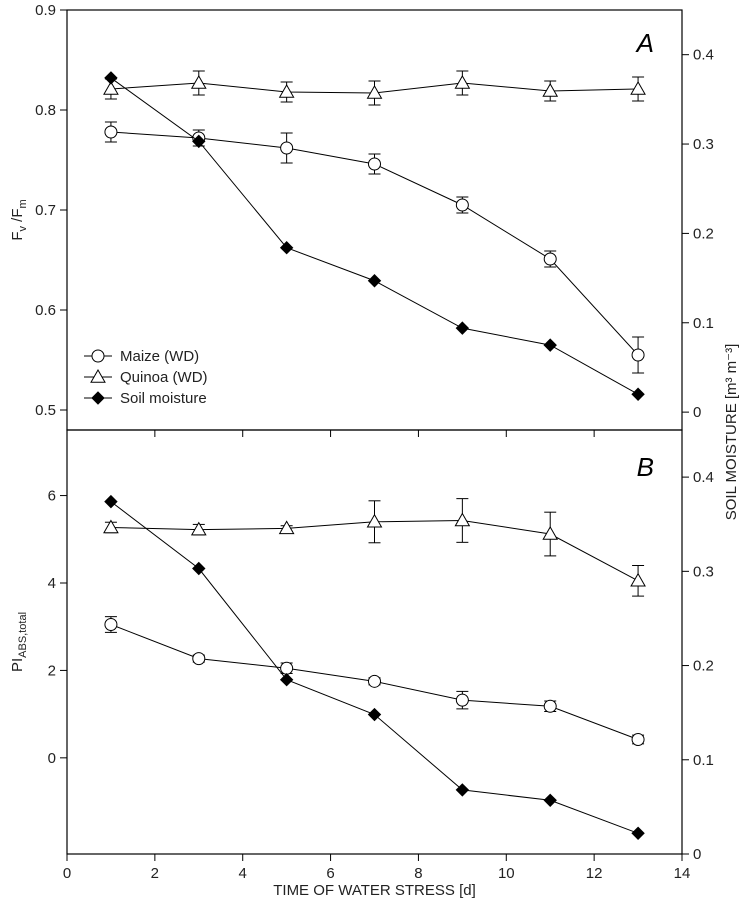 The image size is (748, 904). I want to click on legend-label: Soil moisture, so click(163, 398).